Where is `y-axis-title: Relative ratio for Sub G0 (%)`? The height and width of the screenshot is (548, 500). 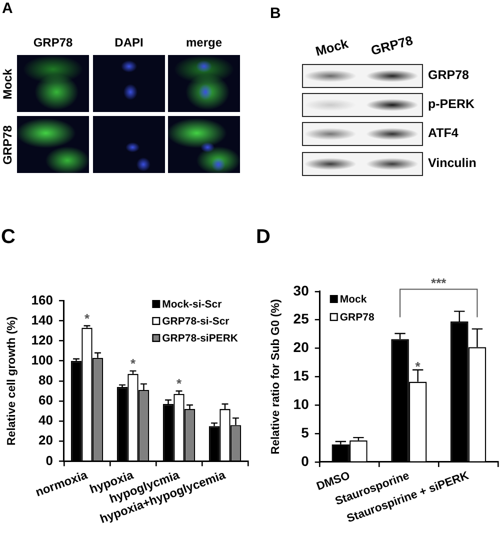
y-axis-title: Relative ratio for Sub G0 (%) is located at coordinates (276, 376).